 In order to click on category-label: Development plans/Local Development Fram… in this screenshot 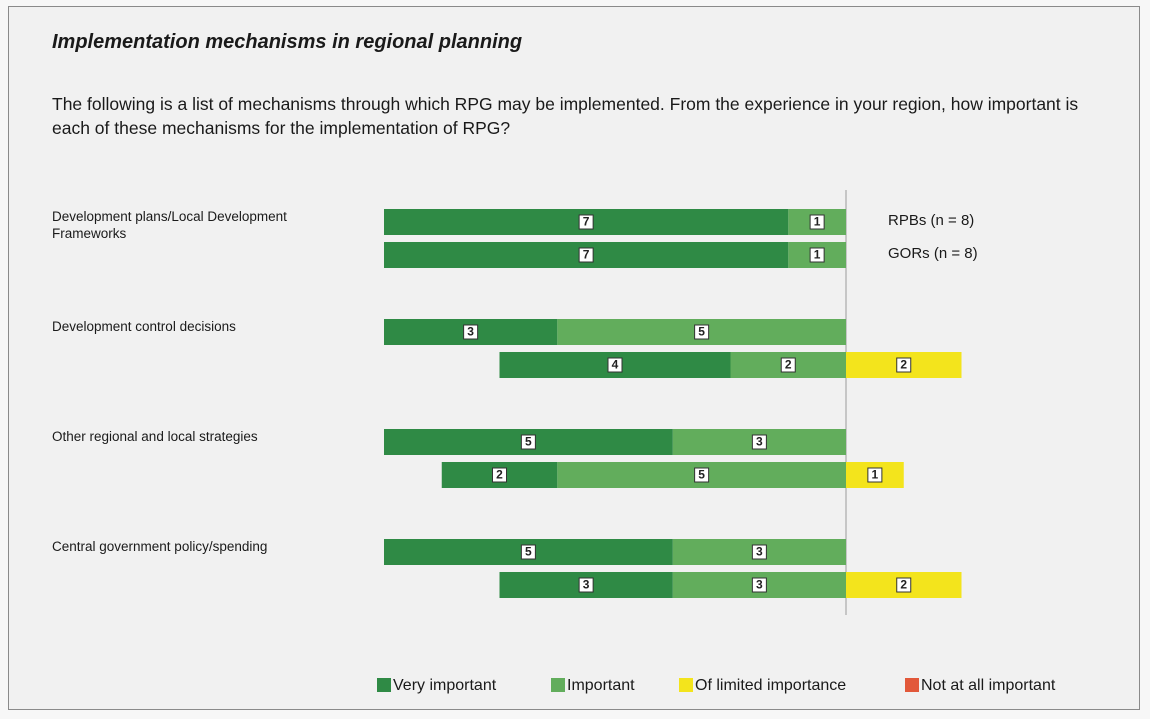, I will do `click(169, 225)`.